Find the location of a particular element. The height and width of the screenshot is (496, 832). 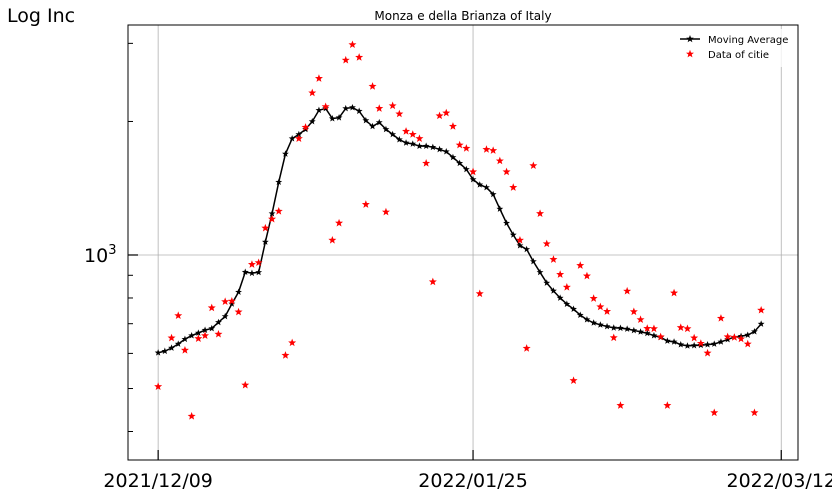

chart-title: Monza e della Brianza of Italy is located at coordinates (462, 16).